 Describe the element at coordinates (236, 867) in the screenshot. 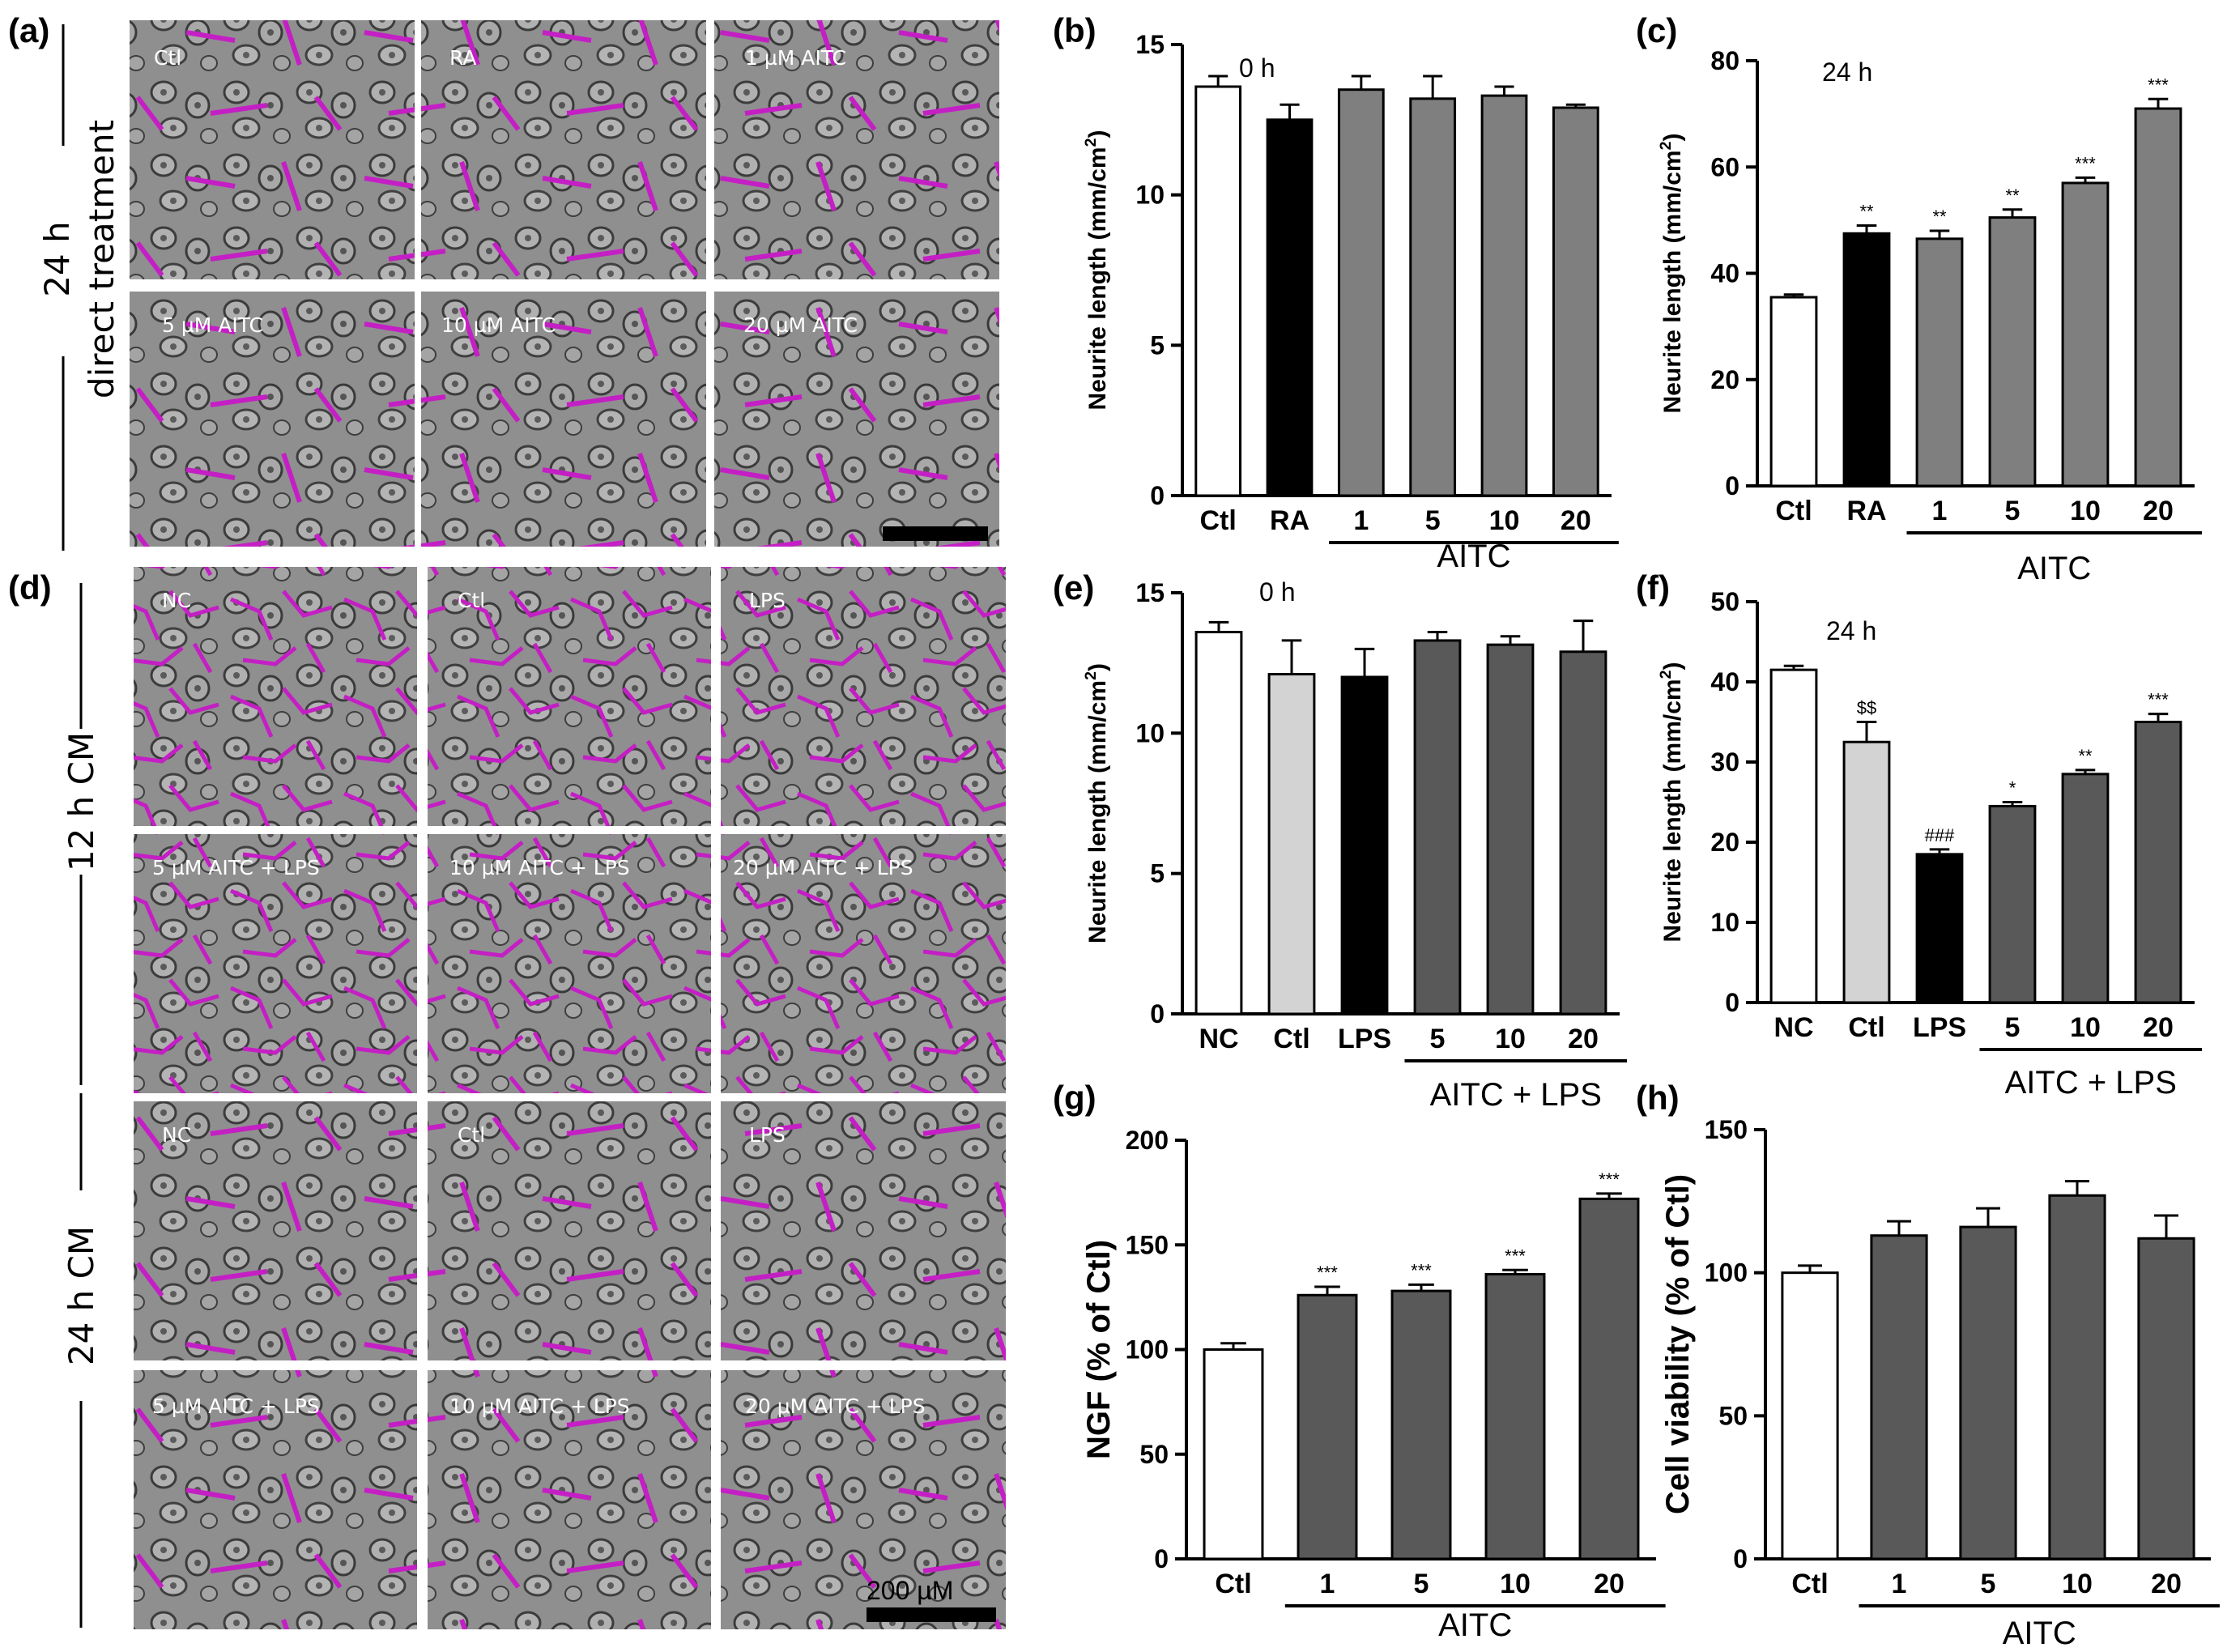

I see `tile-label: 5 µM AITC + LPS` at that location.